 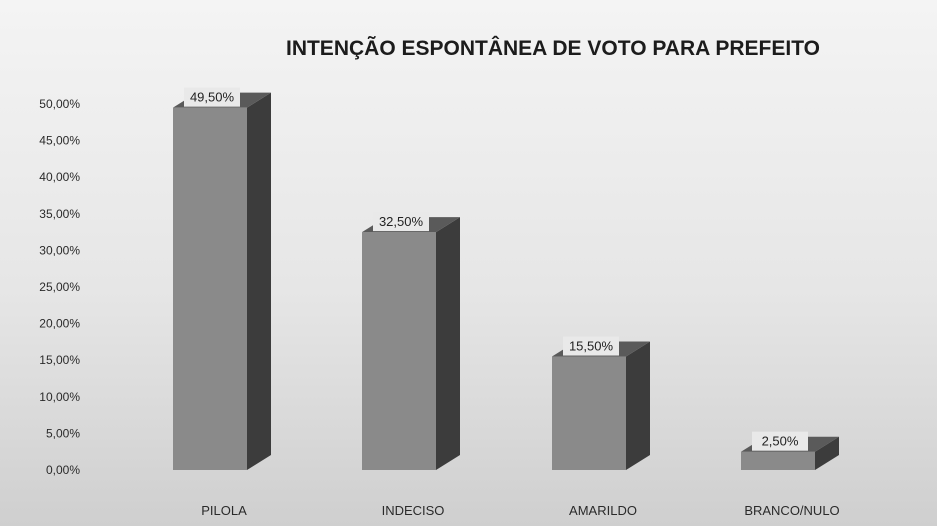 I want to click on bar: 15,50%, so click(x=601, y=403).